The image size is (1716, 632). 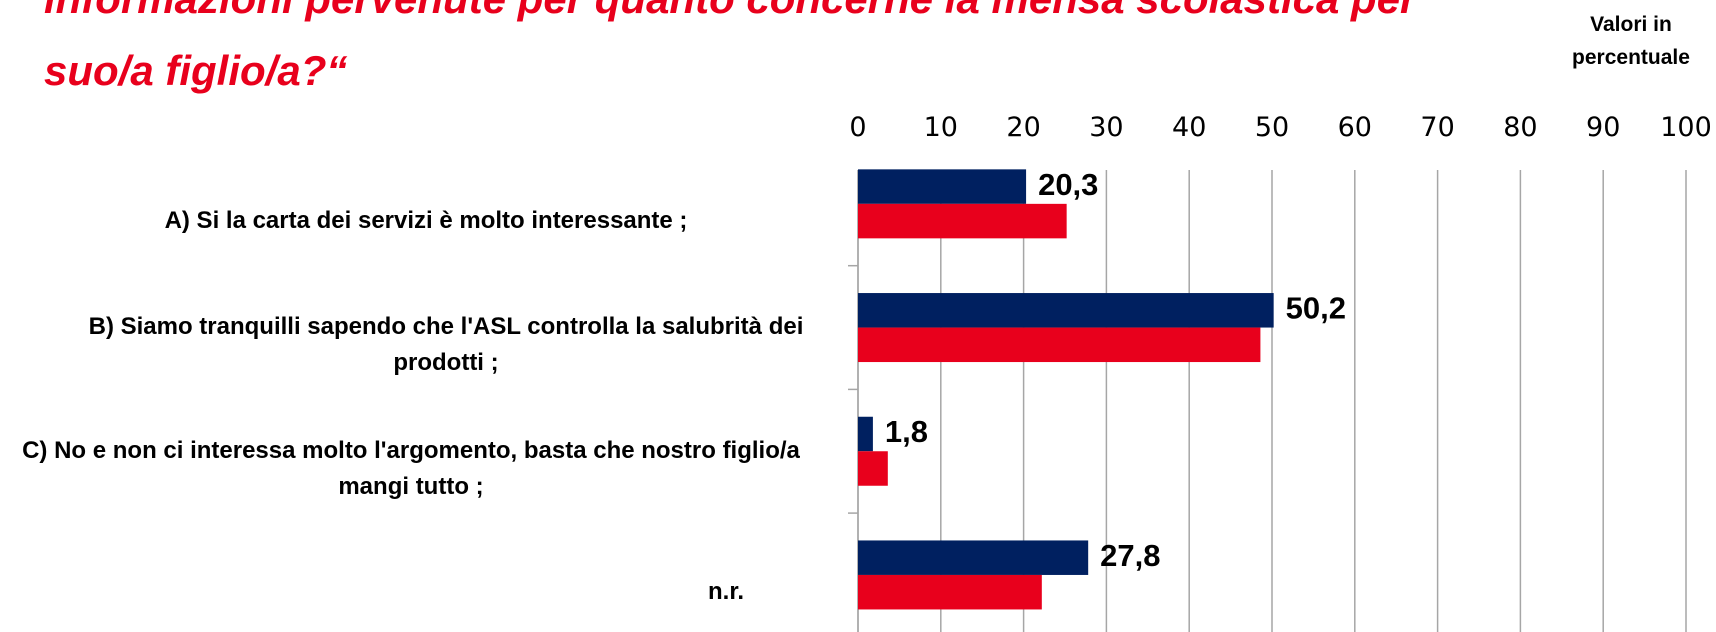 What do you see at coordinates (1686, 127) in the screenshot?
I see `x-tick-label: 100` at bounding box center [1686, 127].